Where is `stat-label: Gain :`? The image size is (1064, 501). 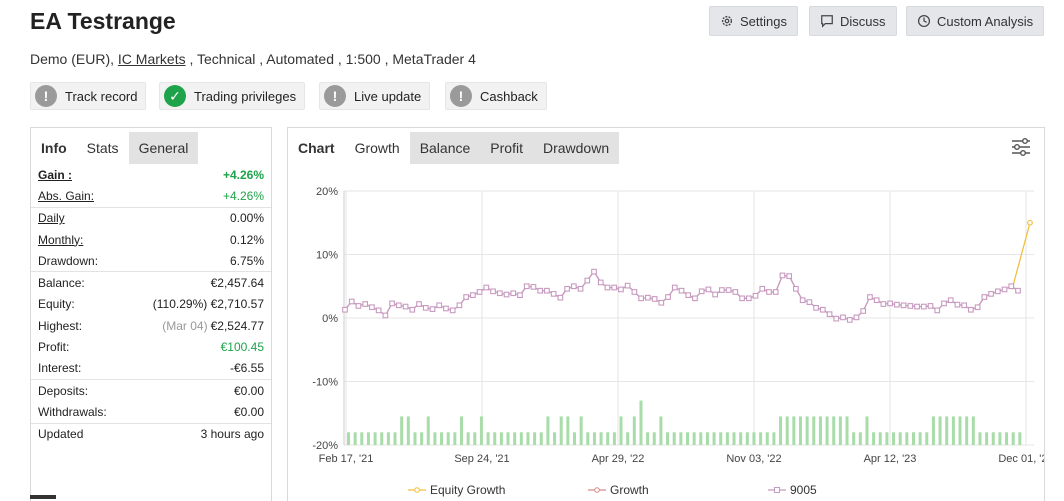 stat-label: Gain : is located at coordinates (55, 174).